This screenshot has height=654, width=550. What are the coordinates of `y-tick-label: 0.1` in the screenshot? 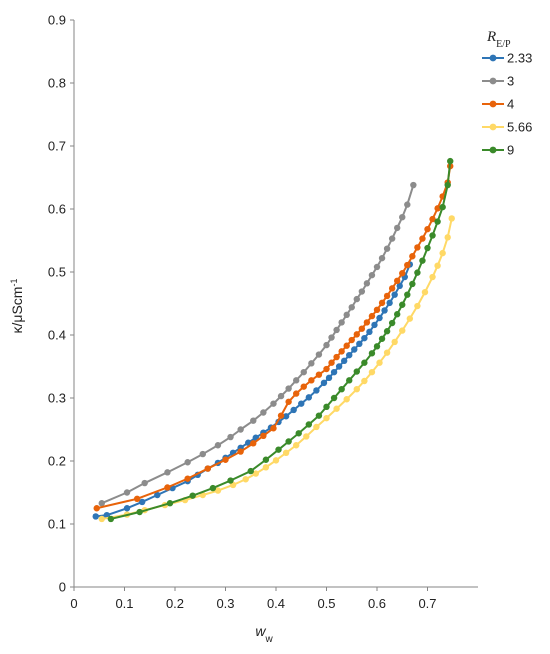 It's located at (57, 524).